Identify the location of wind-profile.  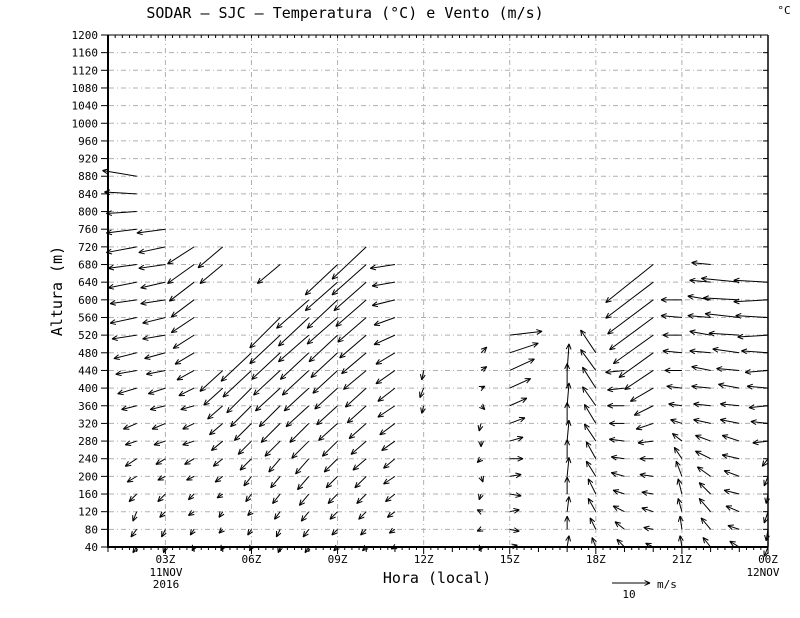
(120, 361).